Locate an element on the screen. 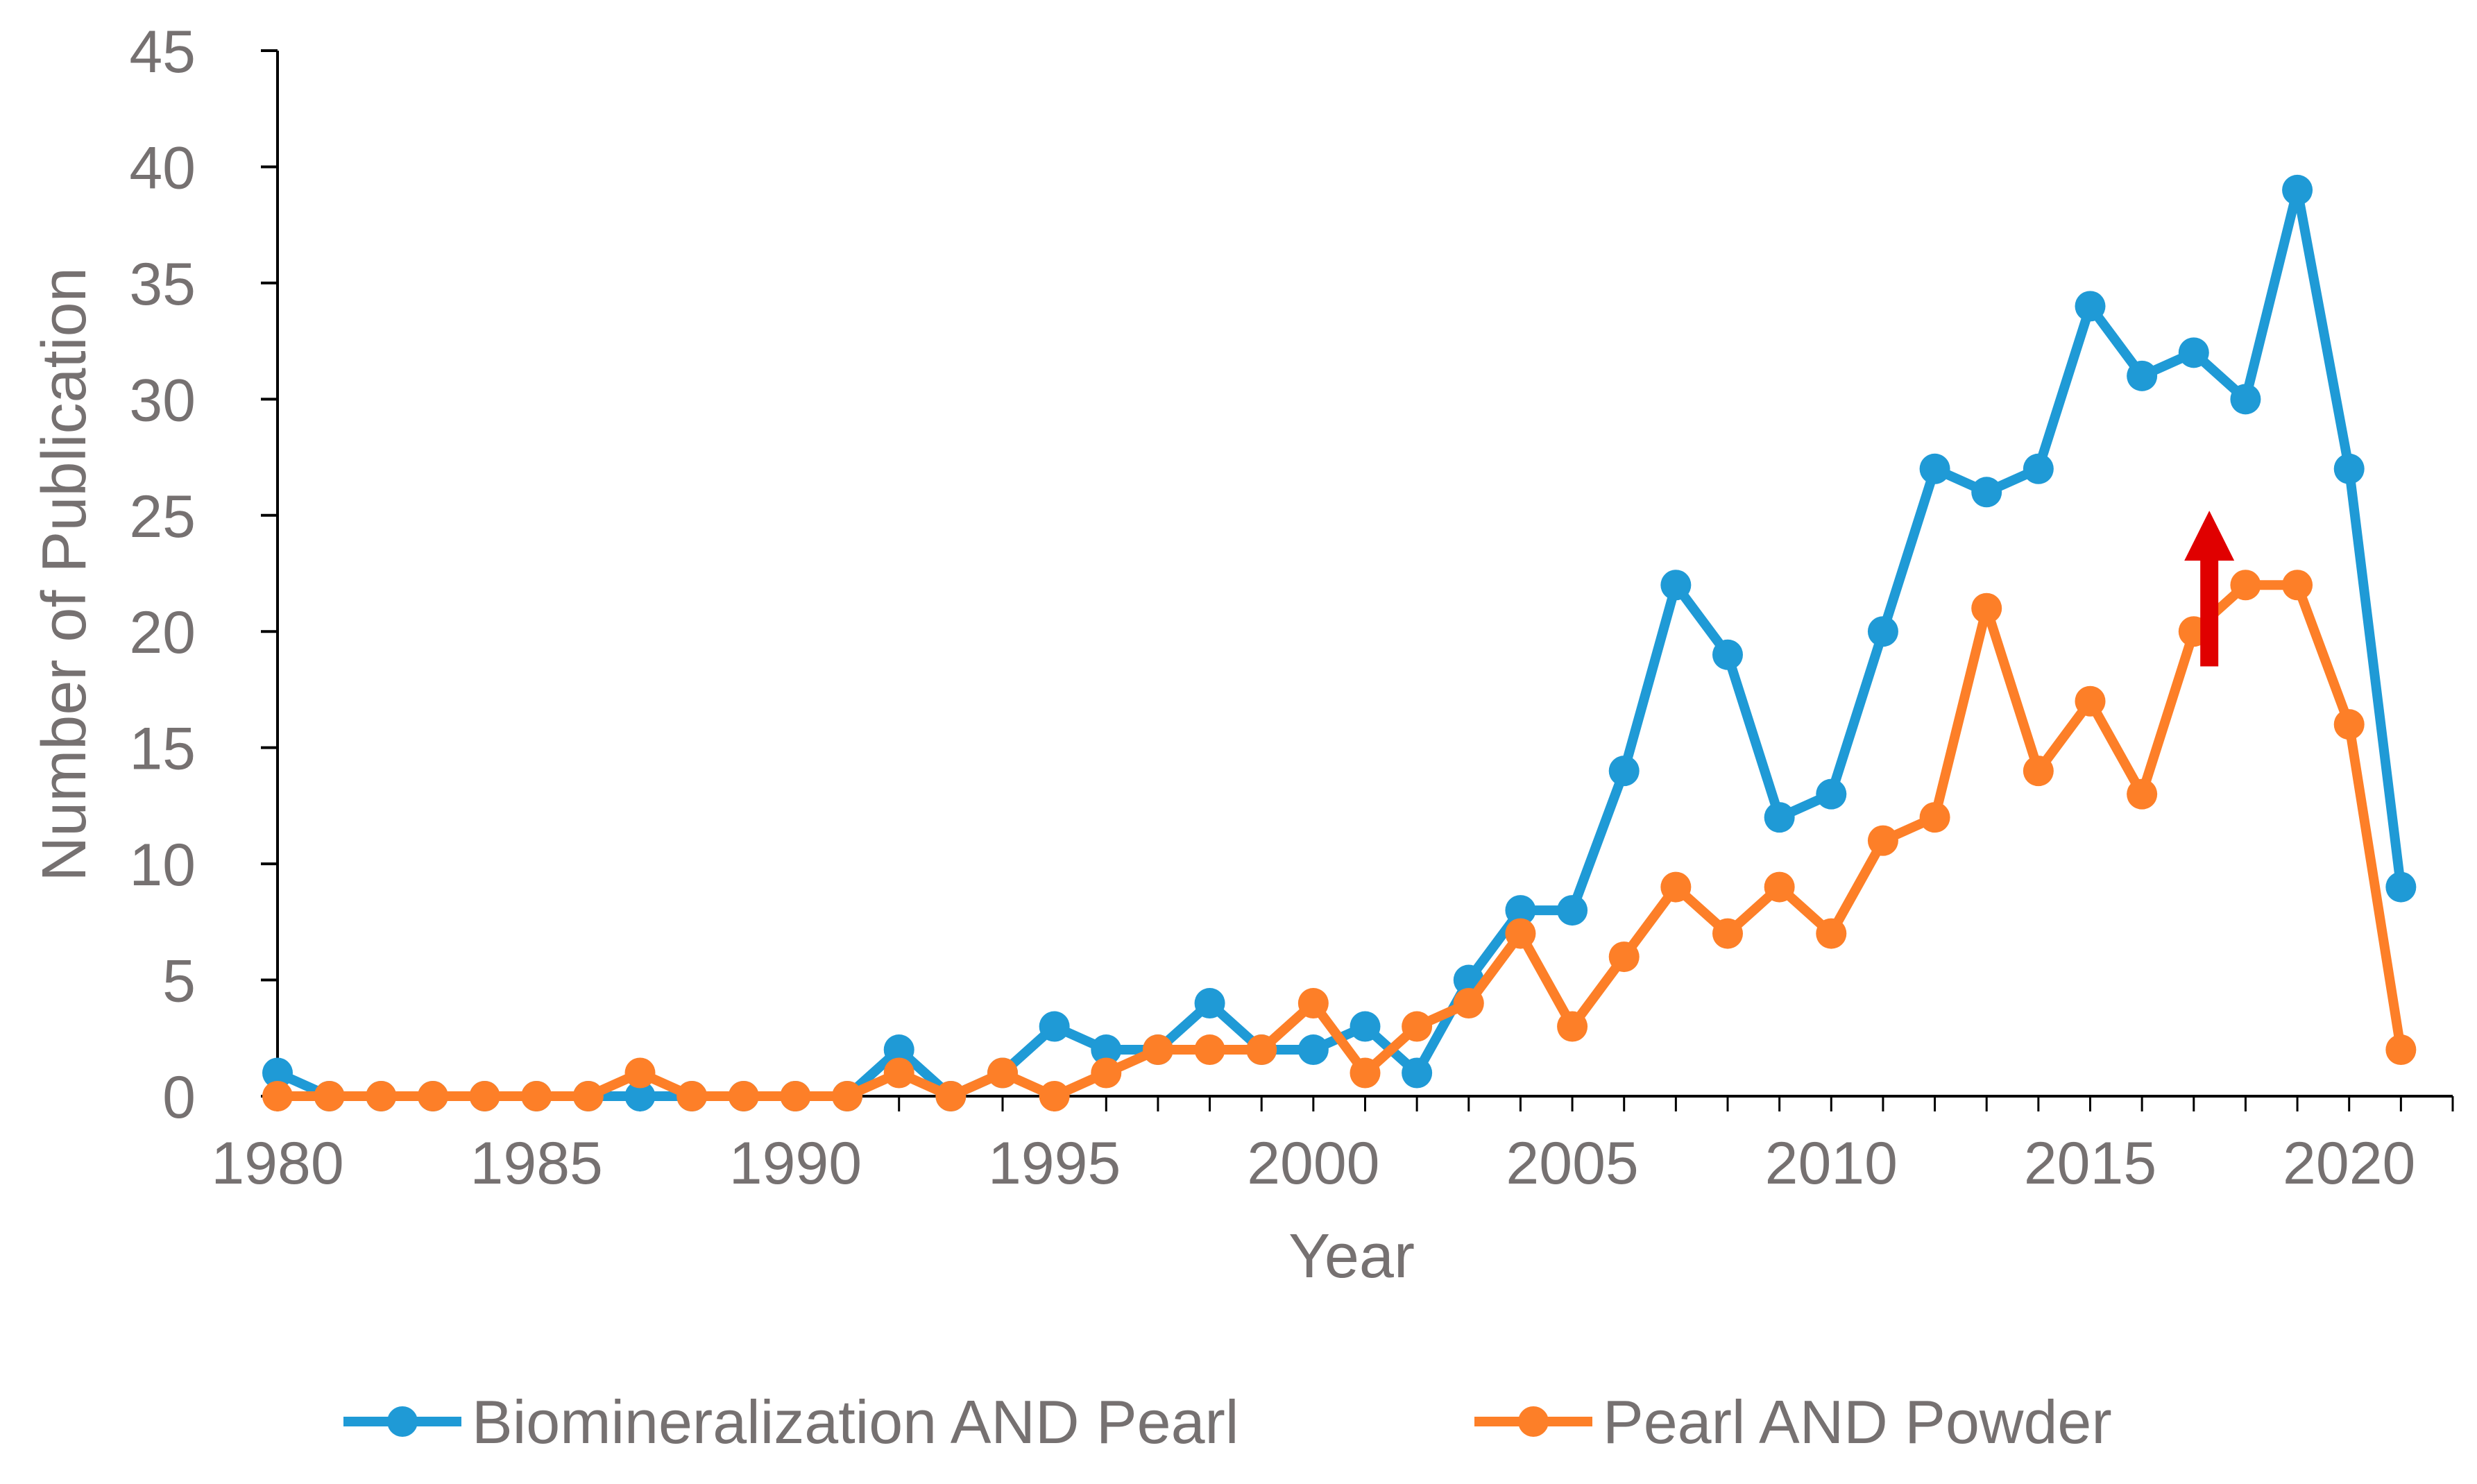  y-tick-label: 25 is located at coordinates (162, 517).